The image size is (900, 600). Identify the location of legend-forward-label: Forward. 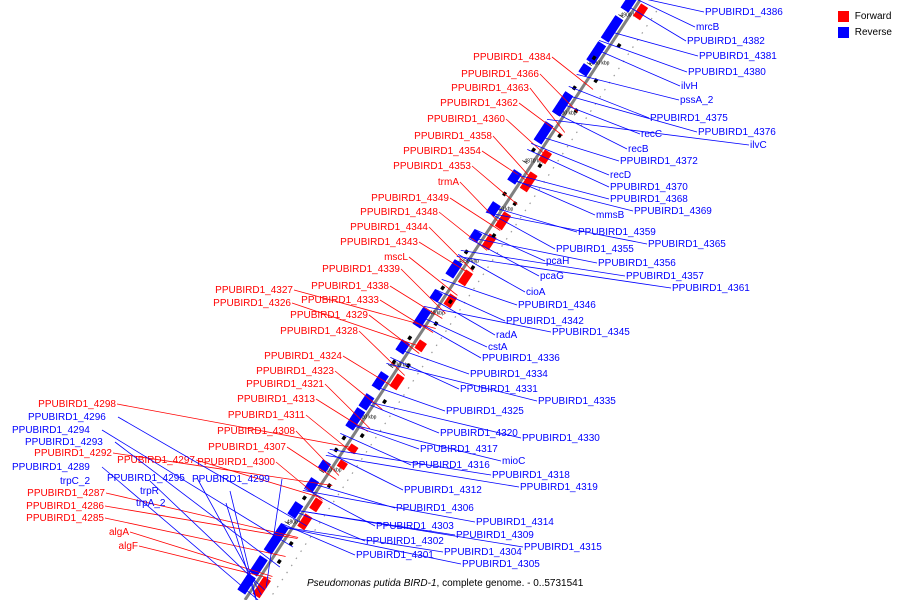
(873, 16).